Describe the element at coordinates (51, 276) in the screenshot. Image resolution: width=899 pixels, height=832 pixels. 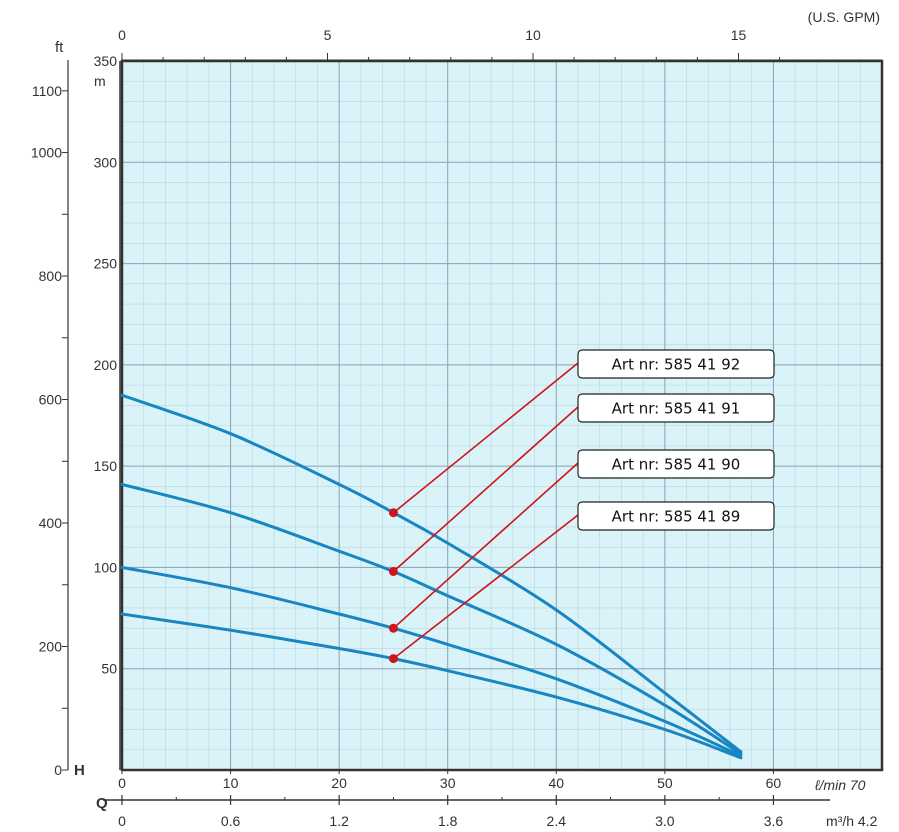
I see `left-outer-tick-label: 800` at that location.